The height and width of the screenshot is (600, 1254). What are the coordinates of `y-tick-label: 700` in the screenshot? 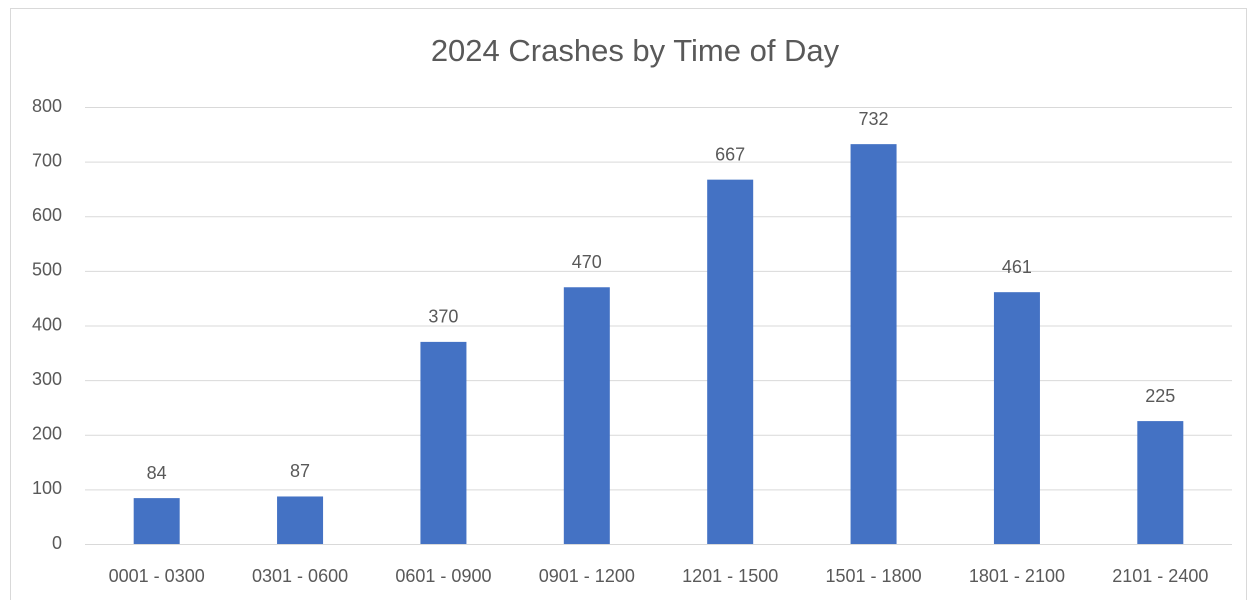 It's located at (47, 160).